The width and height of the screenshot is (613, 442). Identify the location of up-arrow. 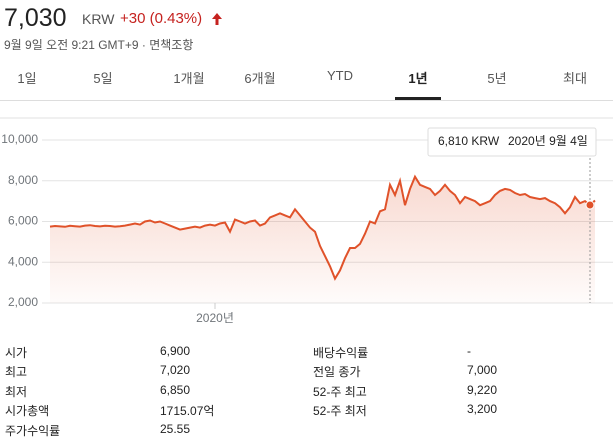
(217, 19).